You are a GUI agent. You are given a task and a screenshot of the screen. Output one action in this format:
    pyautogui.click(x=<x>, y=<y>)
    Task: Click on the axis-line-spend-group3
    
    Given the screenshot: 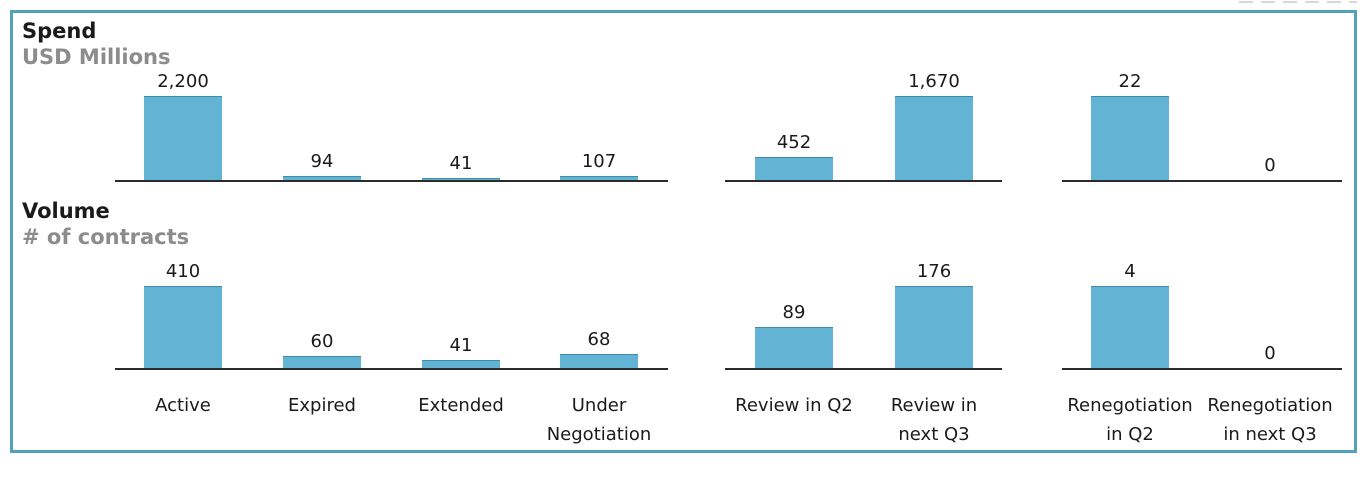 What is the action you would take?
    pyautogui.click(x=1202, y=181)
    